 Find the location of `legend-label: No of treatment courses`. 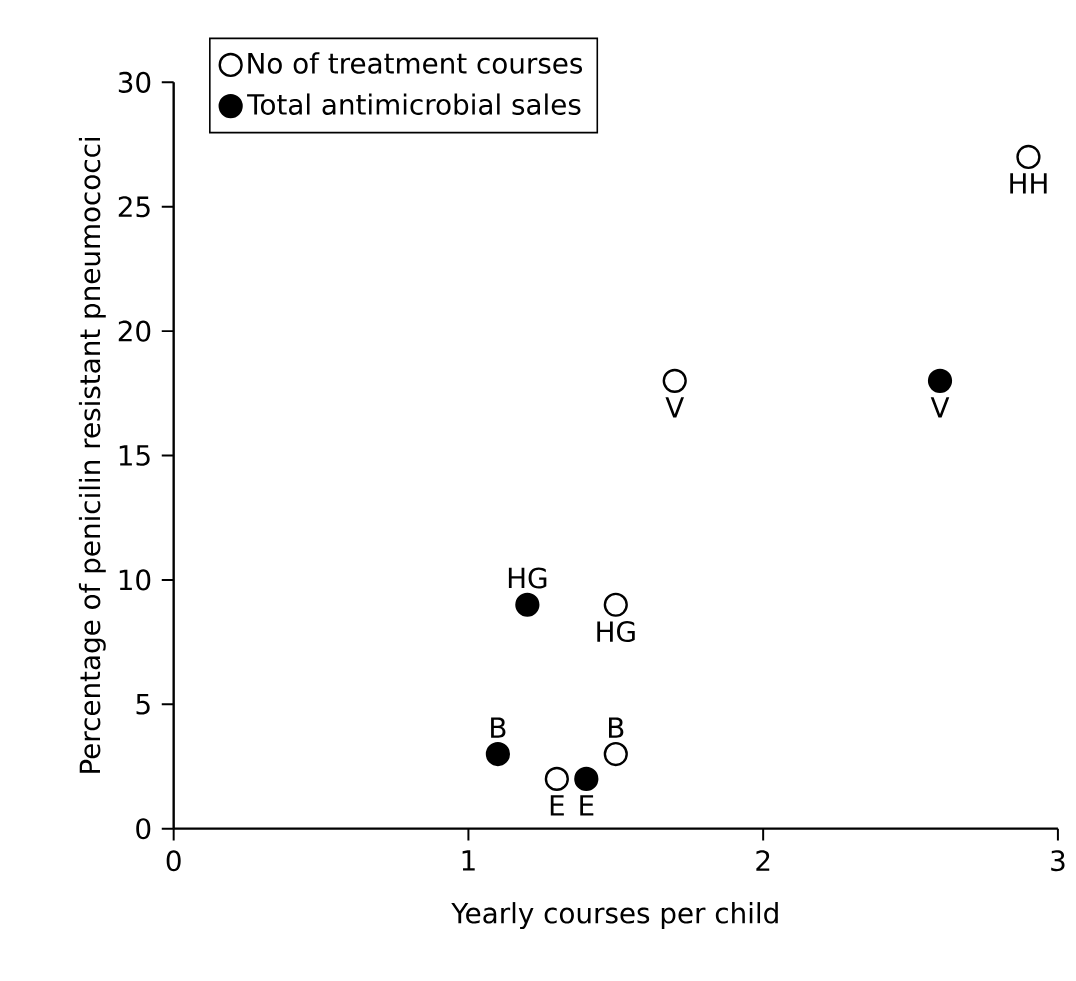

legend-label: No of treatment courses is located at coordinates (415, 63).